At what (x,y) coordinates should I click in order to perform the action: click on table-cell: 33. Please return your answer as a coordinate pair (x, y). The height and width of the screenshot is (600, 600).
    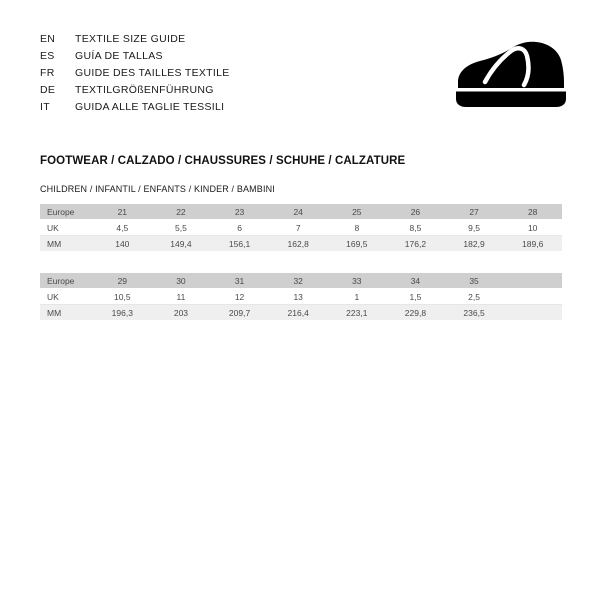
    Looking at the image, I should click on (357, 281).